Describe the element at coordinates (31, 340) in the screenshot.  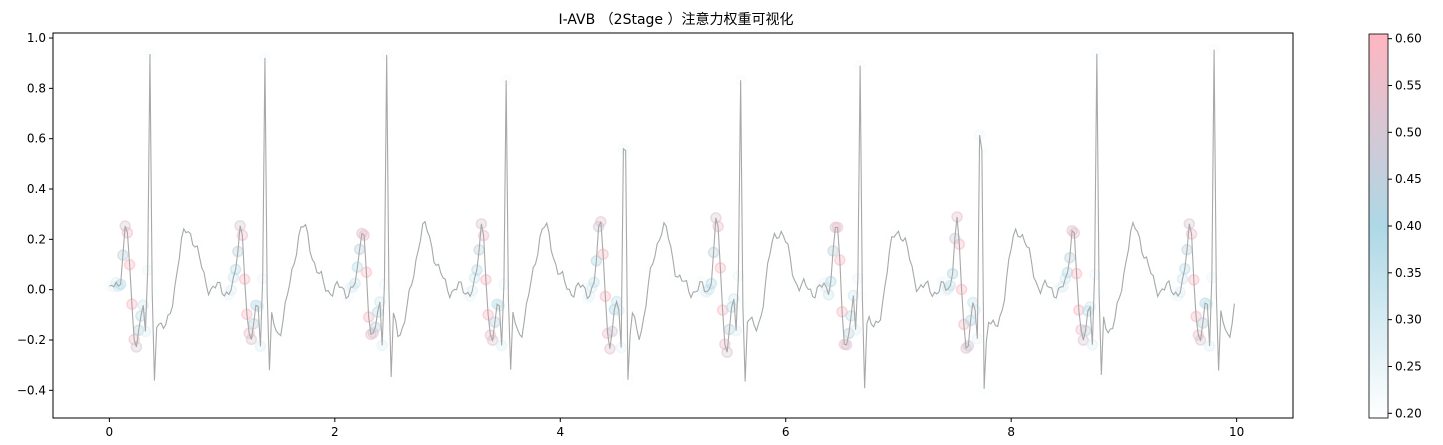
I see `y-tick-label: −0.2` at that location.